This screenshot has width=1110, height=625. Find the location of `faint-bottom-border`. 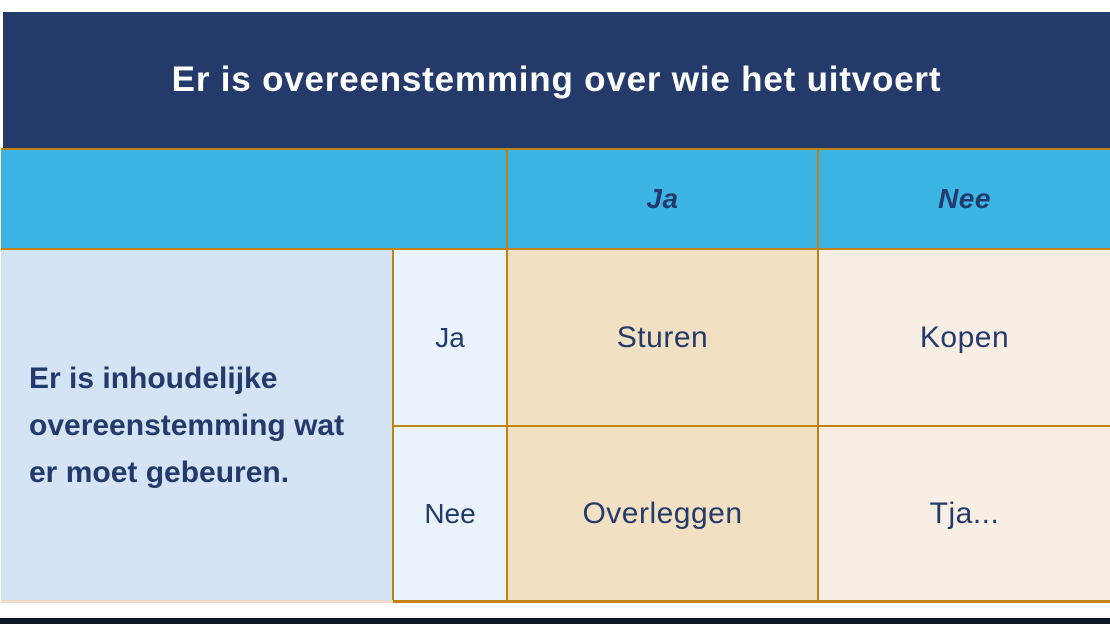

faint-bottom-border is located at coordinates (197, 601).